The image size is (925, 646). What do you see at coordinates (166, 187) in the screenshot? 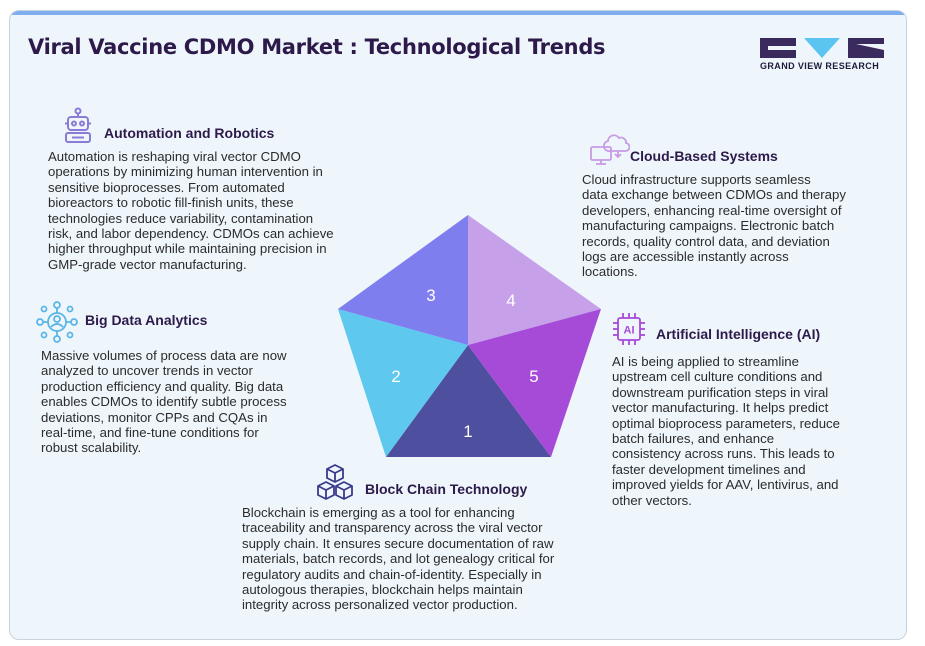
I see `automation-text-line: sensitive bioprocesses. From automated` at bounding box center [166, 187].